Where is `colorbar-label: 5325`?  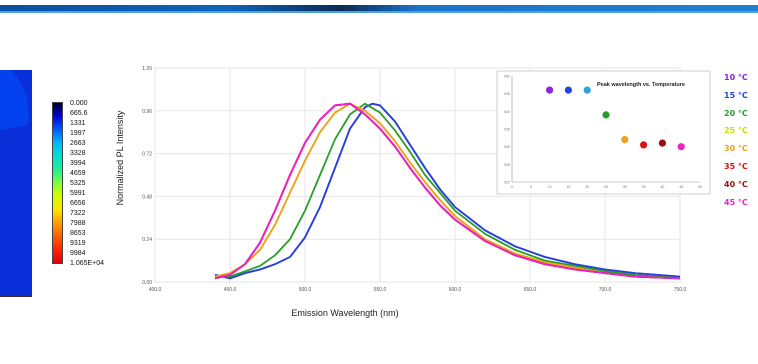 colorbar-label: 5325 is located at coordinates (78, 183).